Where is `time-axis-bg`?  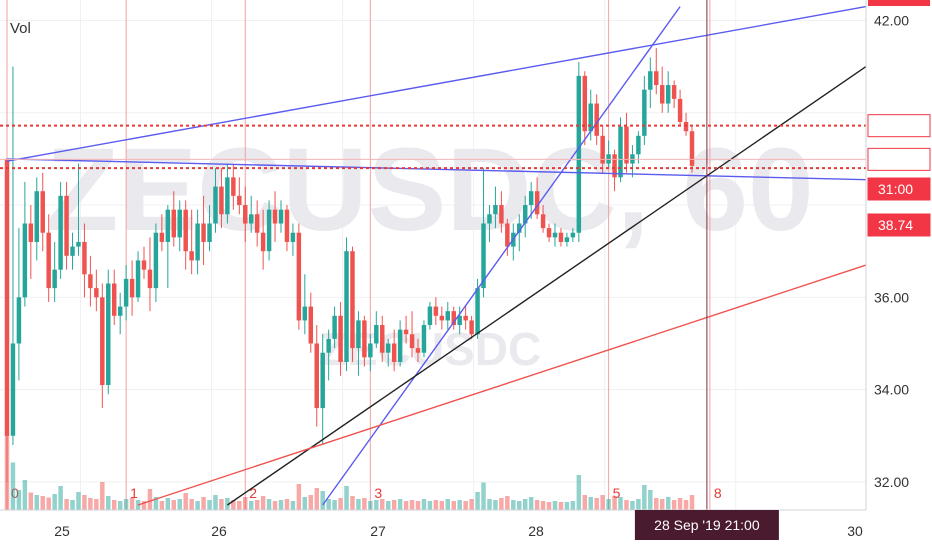 time-axis-bg is located at coordinates (466, 530).